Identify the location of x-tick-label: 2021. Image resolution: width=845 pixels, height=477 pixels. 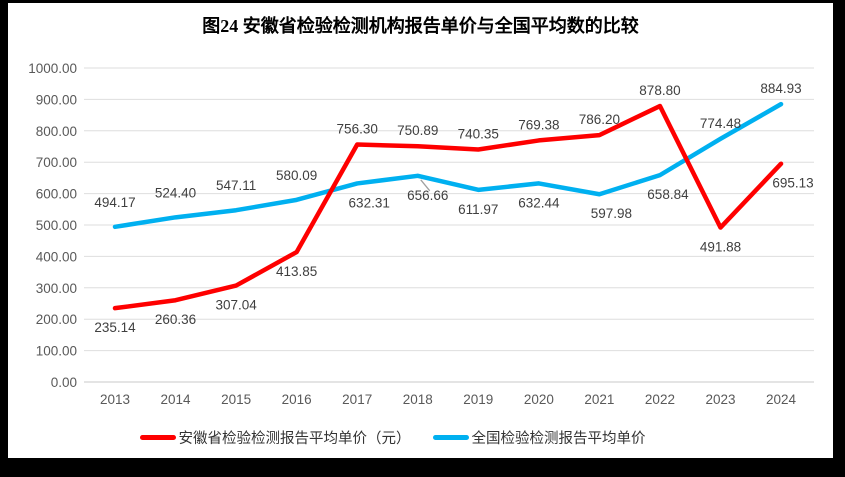
(599, 399).